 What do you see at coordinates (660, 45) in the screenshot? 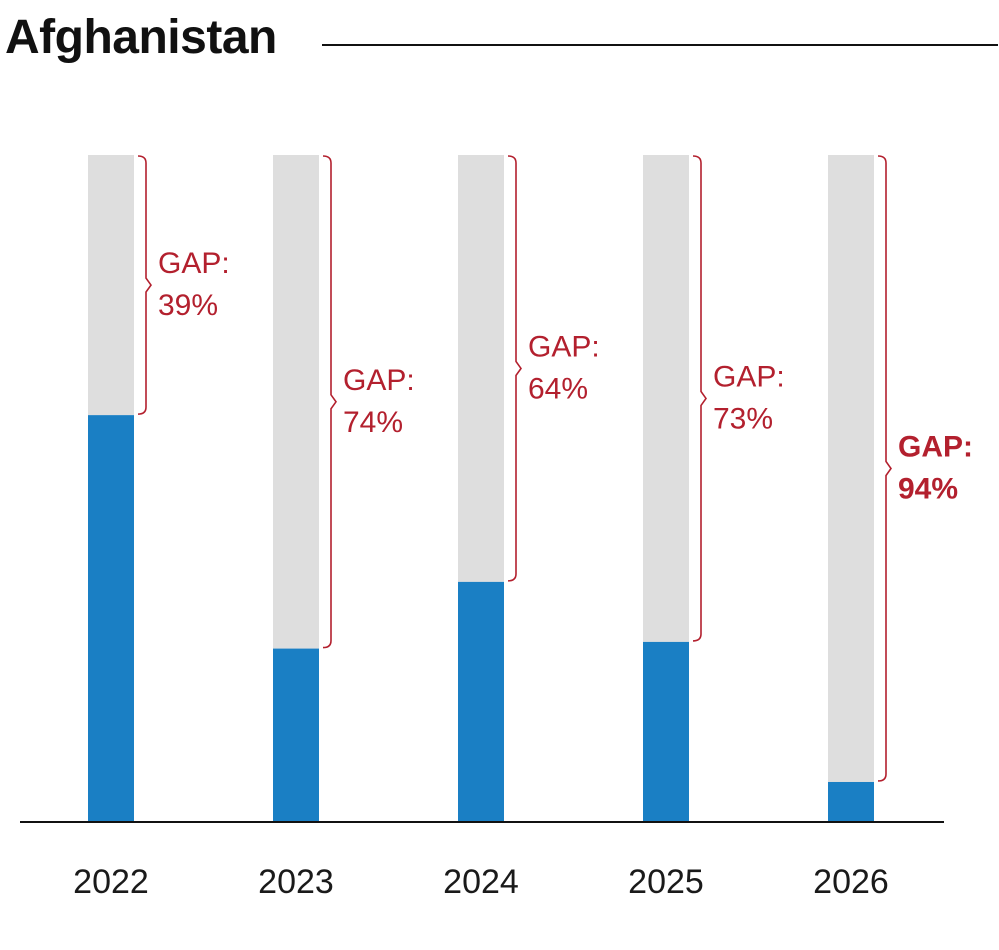
I see `title-divider` at bounding box center [660, 45].